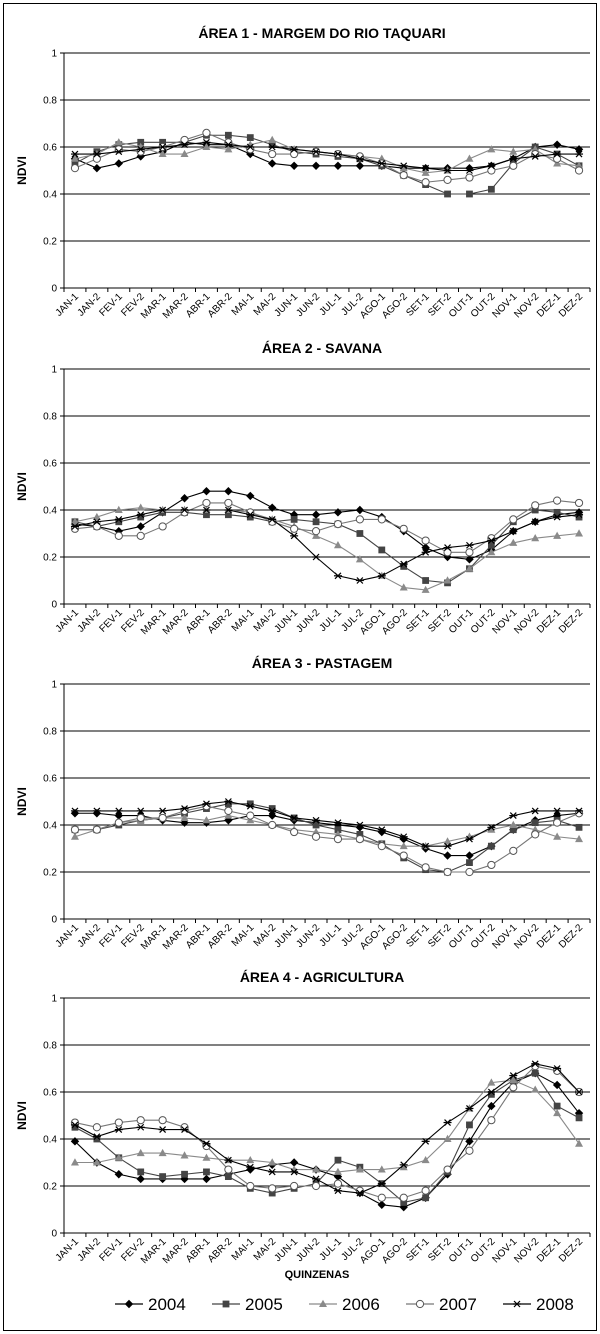 This screenshot has height=1334, width=600. Describe the element at coordinates (286, 621) in the screenshot. I see `x-tick-label: JUN-1` at that location.